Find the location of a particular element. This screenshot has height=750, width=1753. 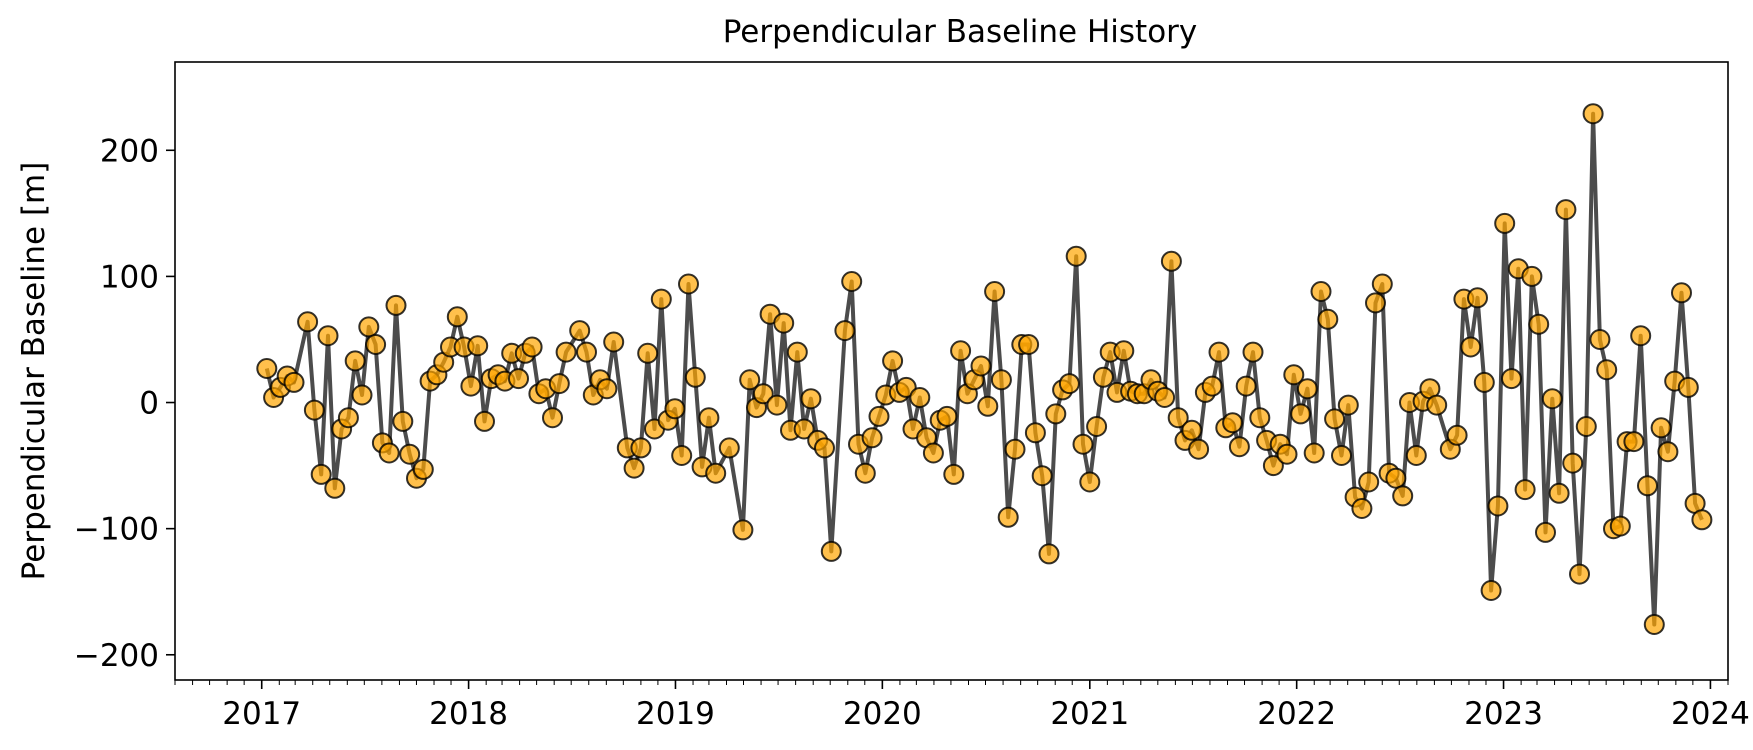

y-axis-ticks: −200 −100 0 100 200 is located at coordinates (124, 403).